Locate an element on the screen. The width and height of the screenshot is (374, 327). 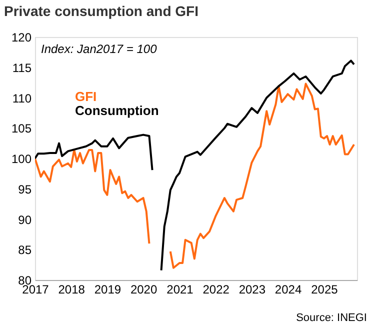
x-tick-label: 2020 is located at coordinates (144, 289).